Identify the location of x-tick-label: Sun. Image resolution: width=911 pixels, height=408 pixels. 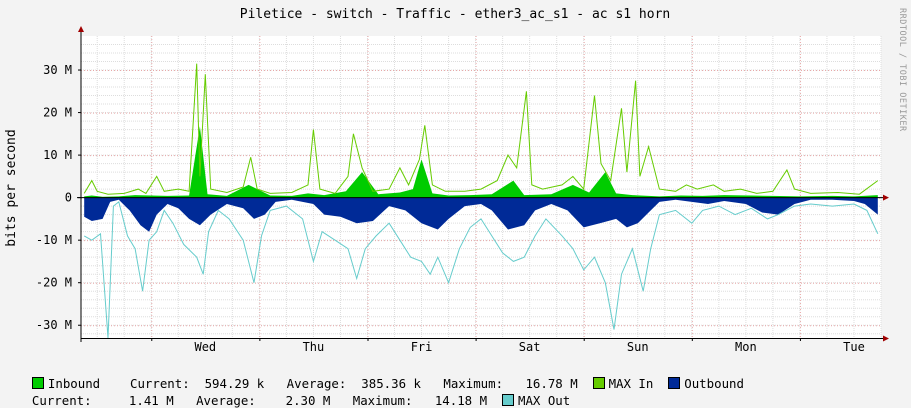
(638, 347).